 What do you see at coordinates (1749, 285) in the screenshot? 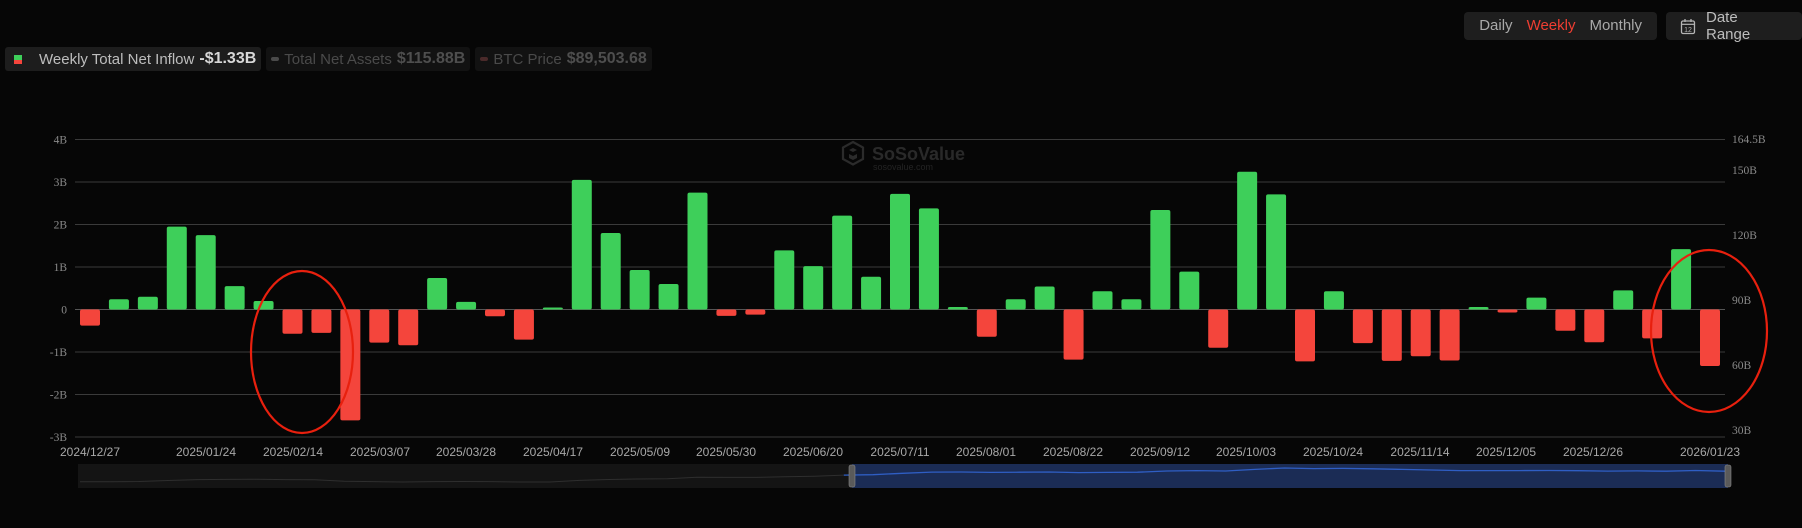
I see `y-axis-right: 164.5B 150B 120B 90B 60B 30B` at bounding box center [1749, 285].